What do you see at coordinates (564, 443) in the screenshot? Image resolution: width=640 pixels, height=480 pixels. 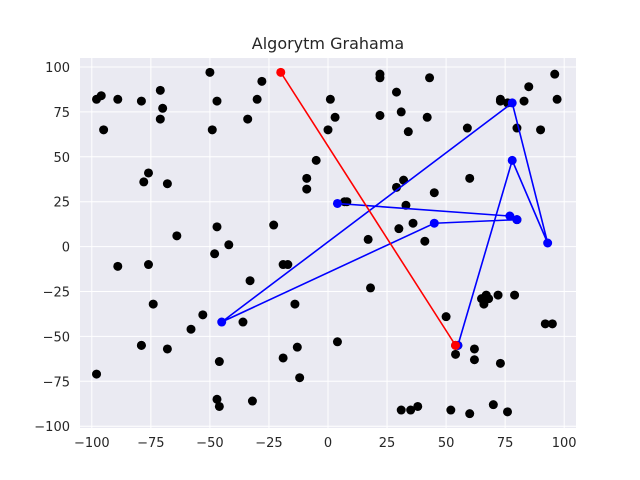 I see `x-tick-label: 100` at bounding box center [564, 443].